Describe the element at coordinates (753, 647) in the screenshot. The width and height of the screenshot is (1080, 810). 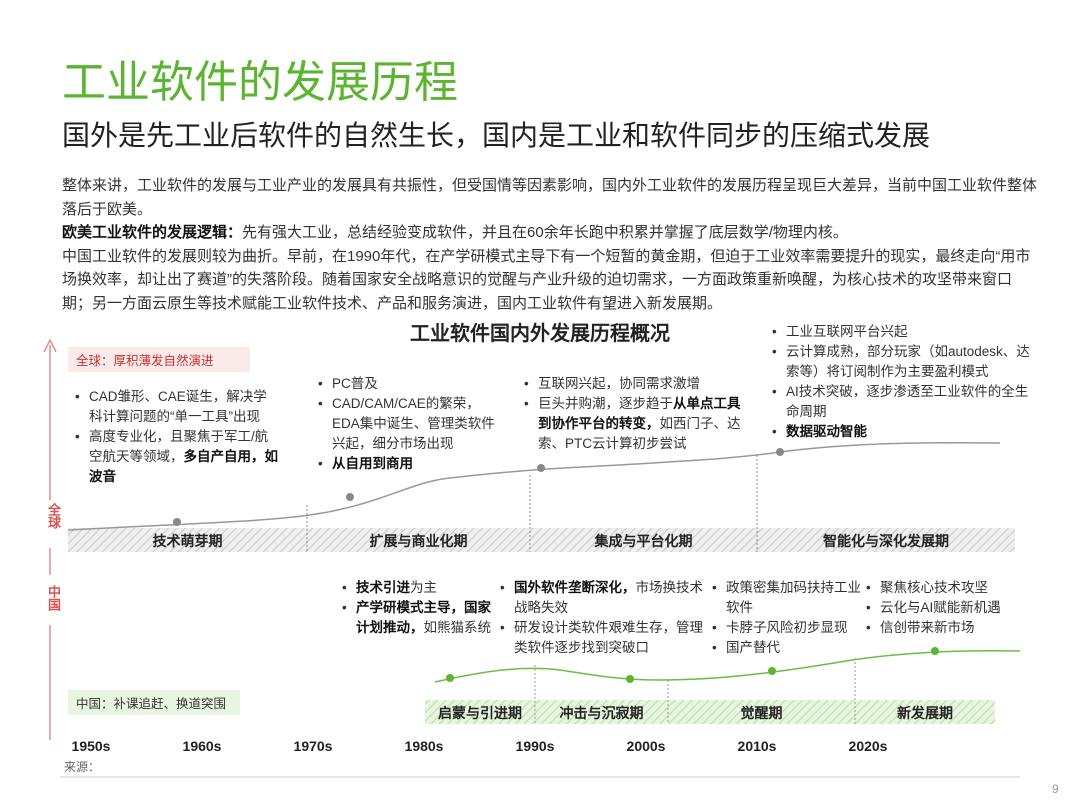
I see `text-run: 国产替代` at that location.